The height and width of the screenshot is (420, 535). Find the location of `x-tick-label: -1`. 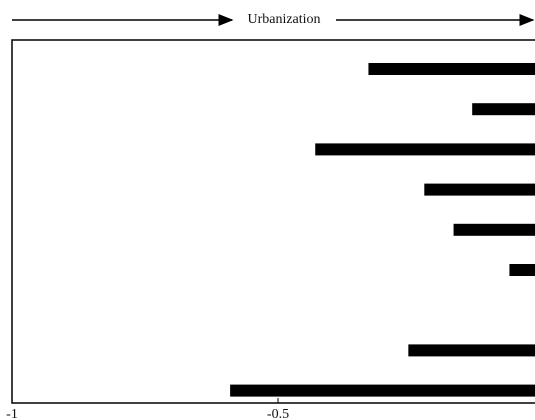

x-tick-label: -1 is located at coordinates (12, 413).